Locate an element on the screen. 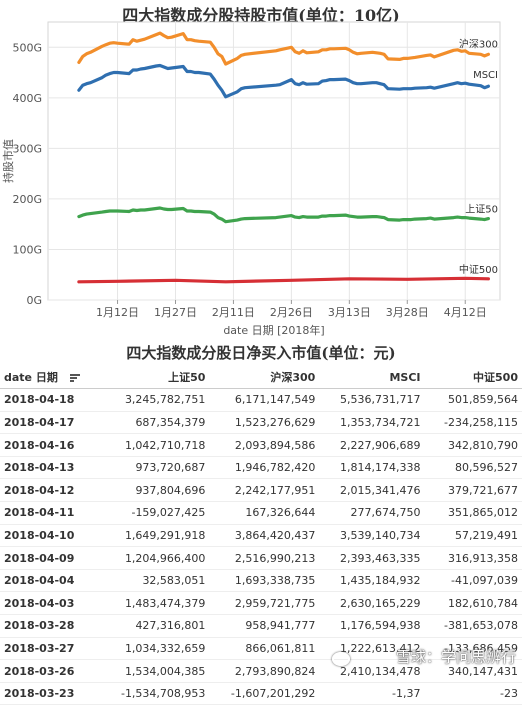 The image size is (522, 705). y-tick-label: 300G is located at coordinates (27, 148).